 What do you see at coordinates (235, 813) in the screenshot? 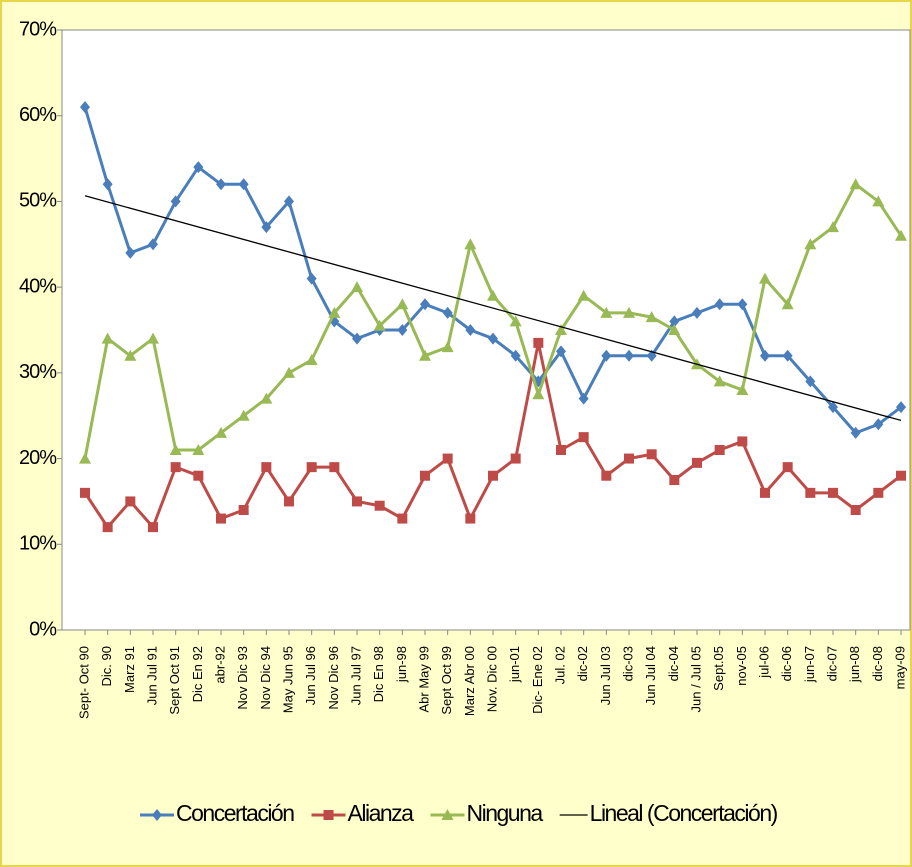
I see `legend-label: Concertación` at bounding box center [235, 813].